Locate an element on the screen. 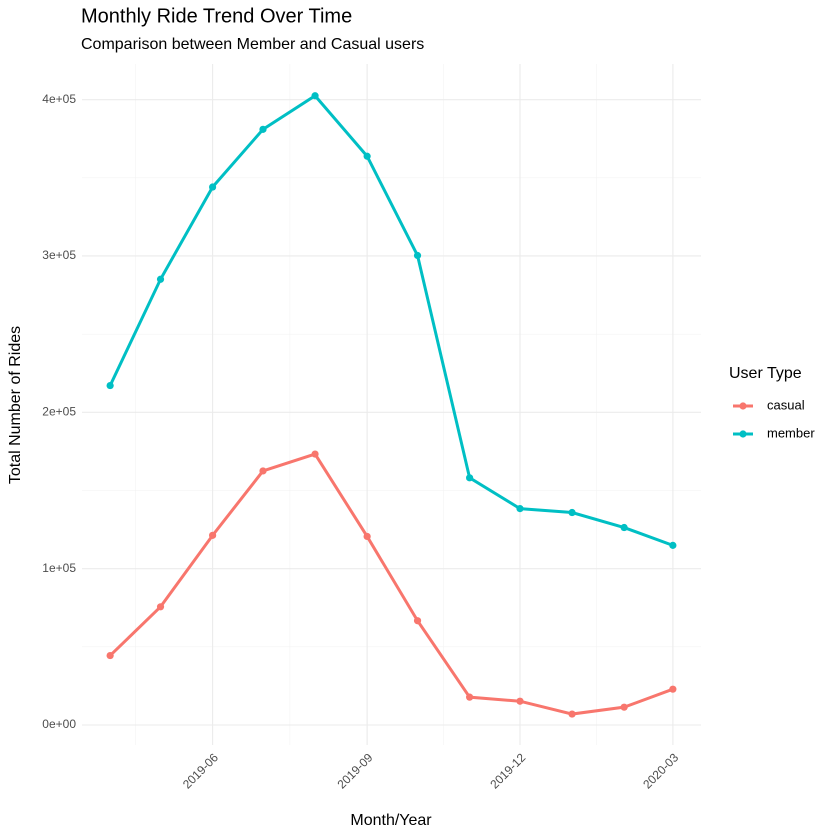 This screenshot has width=840, height=840. y-axis-title: Total Number of Rides is located at coordinates (15, 405).